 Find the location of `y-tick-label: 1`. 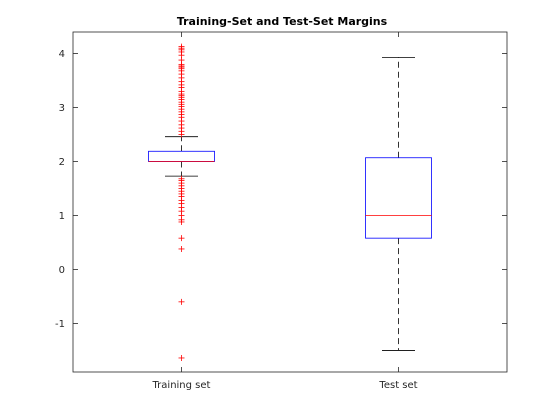

y-tick-label: 1 is located at coordinates (62, 216).